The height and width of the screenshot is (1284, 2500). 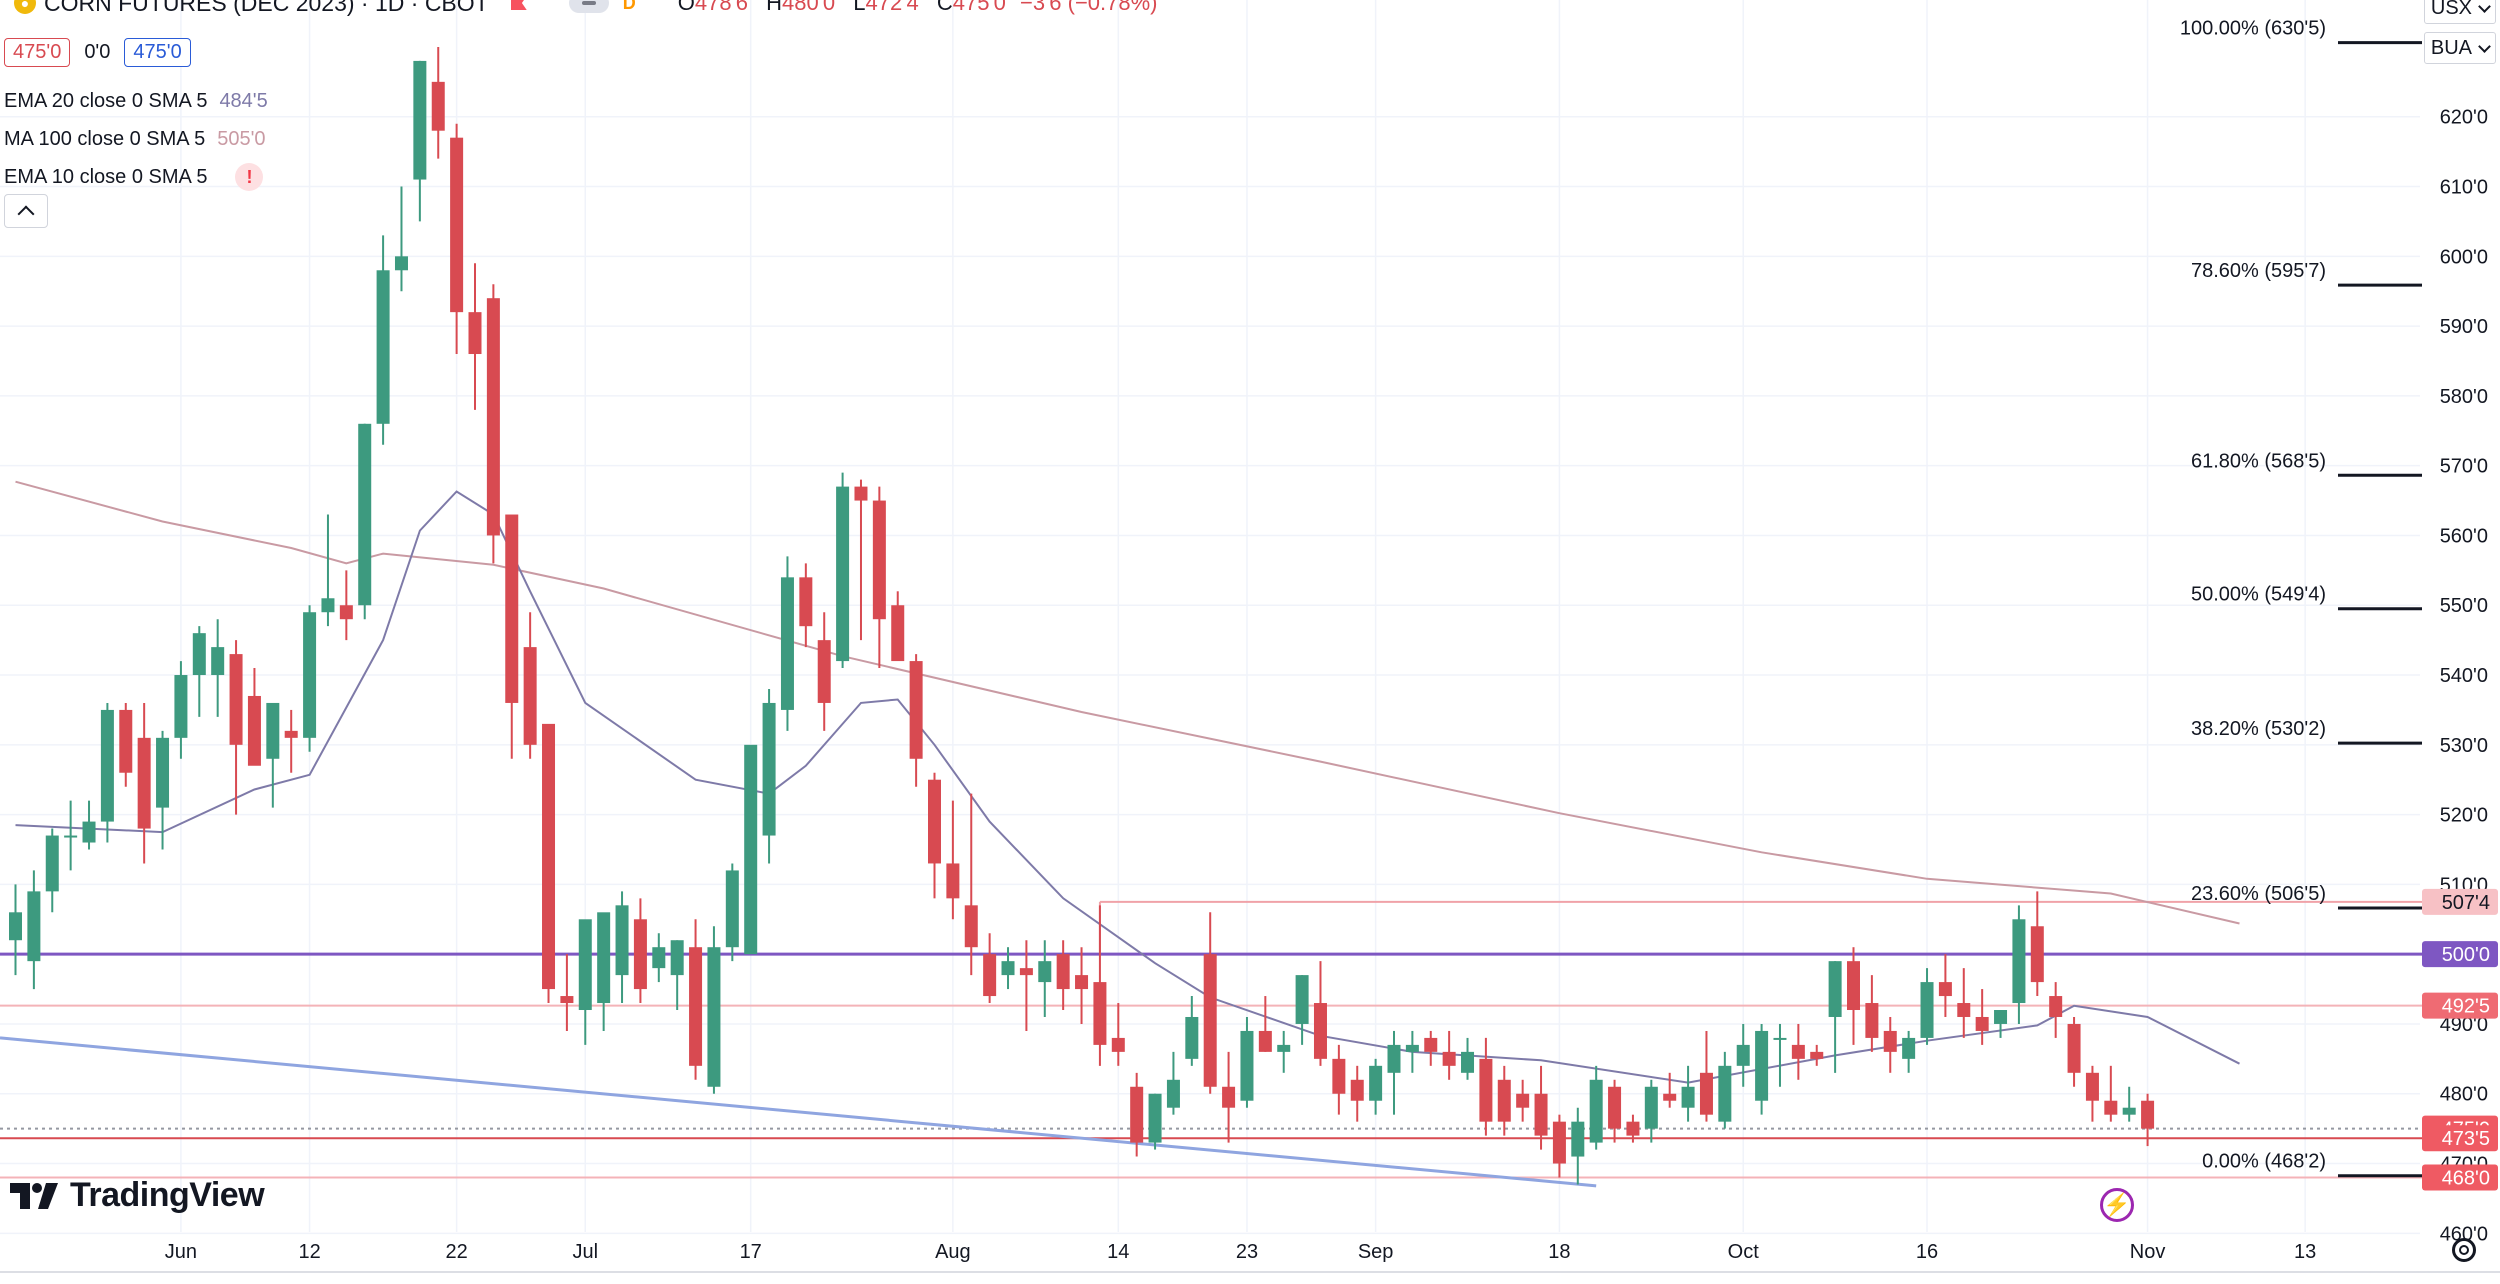 What do you see at coordinates (241, 139) in the screenshot?
I see `indicator-value: 505'0` at bounding box center [241, 139].